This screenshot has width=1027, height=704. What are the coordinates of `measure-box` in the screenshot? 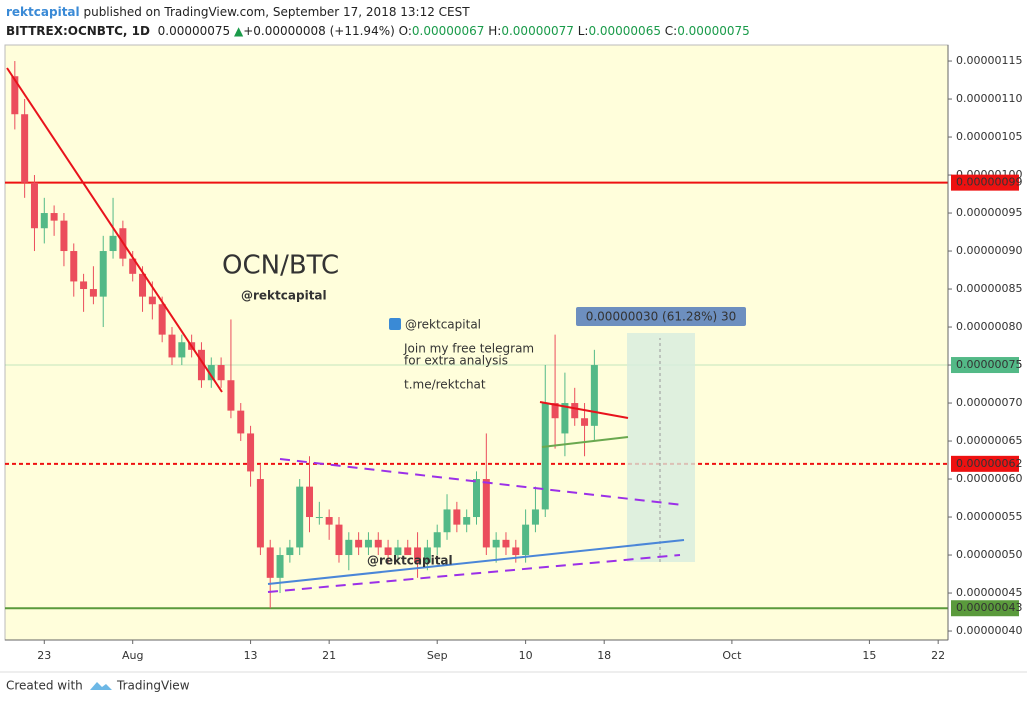 It's located at (661, 447).